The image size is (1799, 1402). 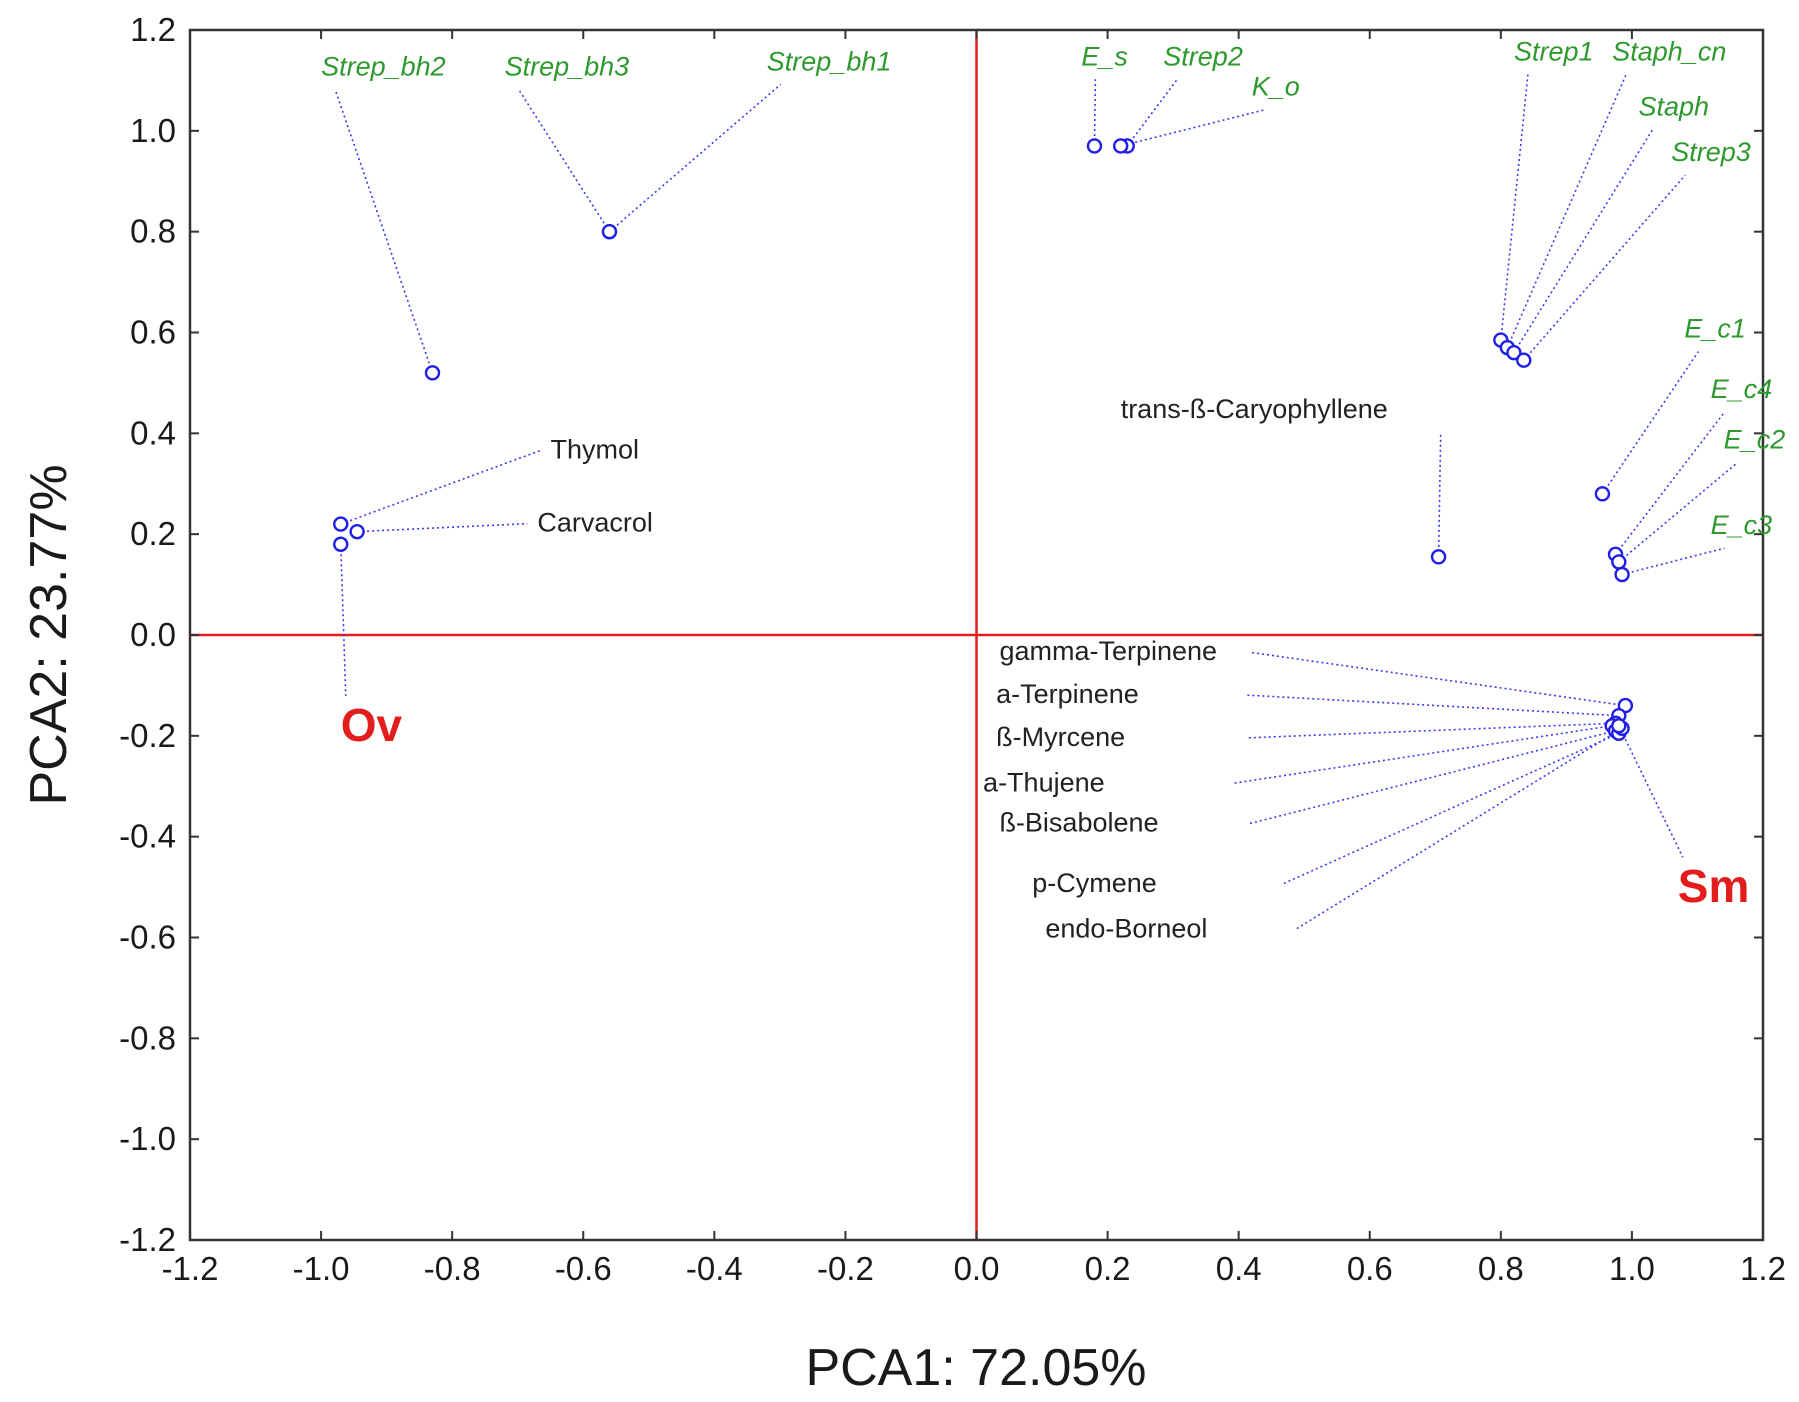 I want to click on leader-line-e-c1, so click(x=1650, y=423).